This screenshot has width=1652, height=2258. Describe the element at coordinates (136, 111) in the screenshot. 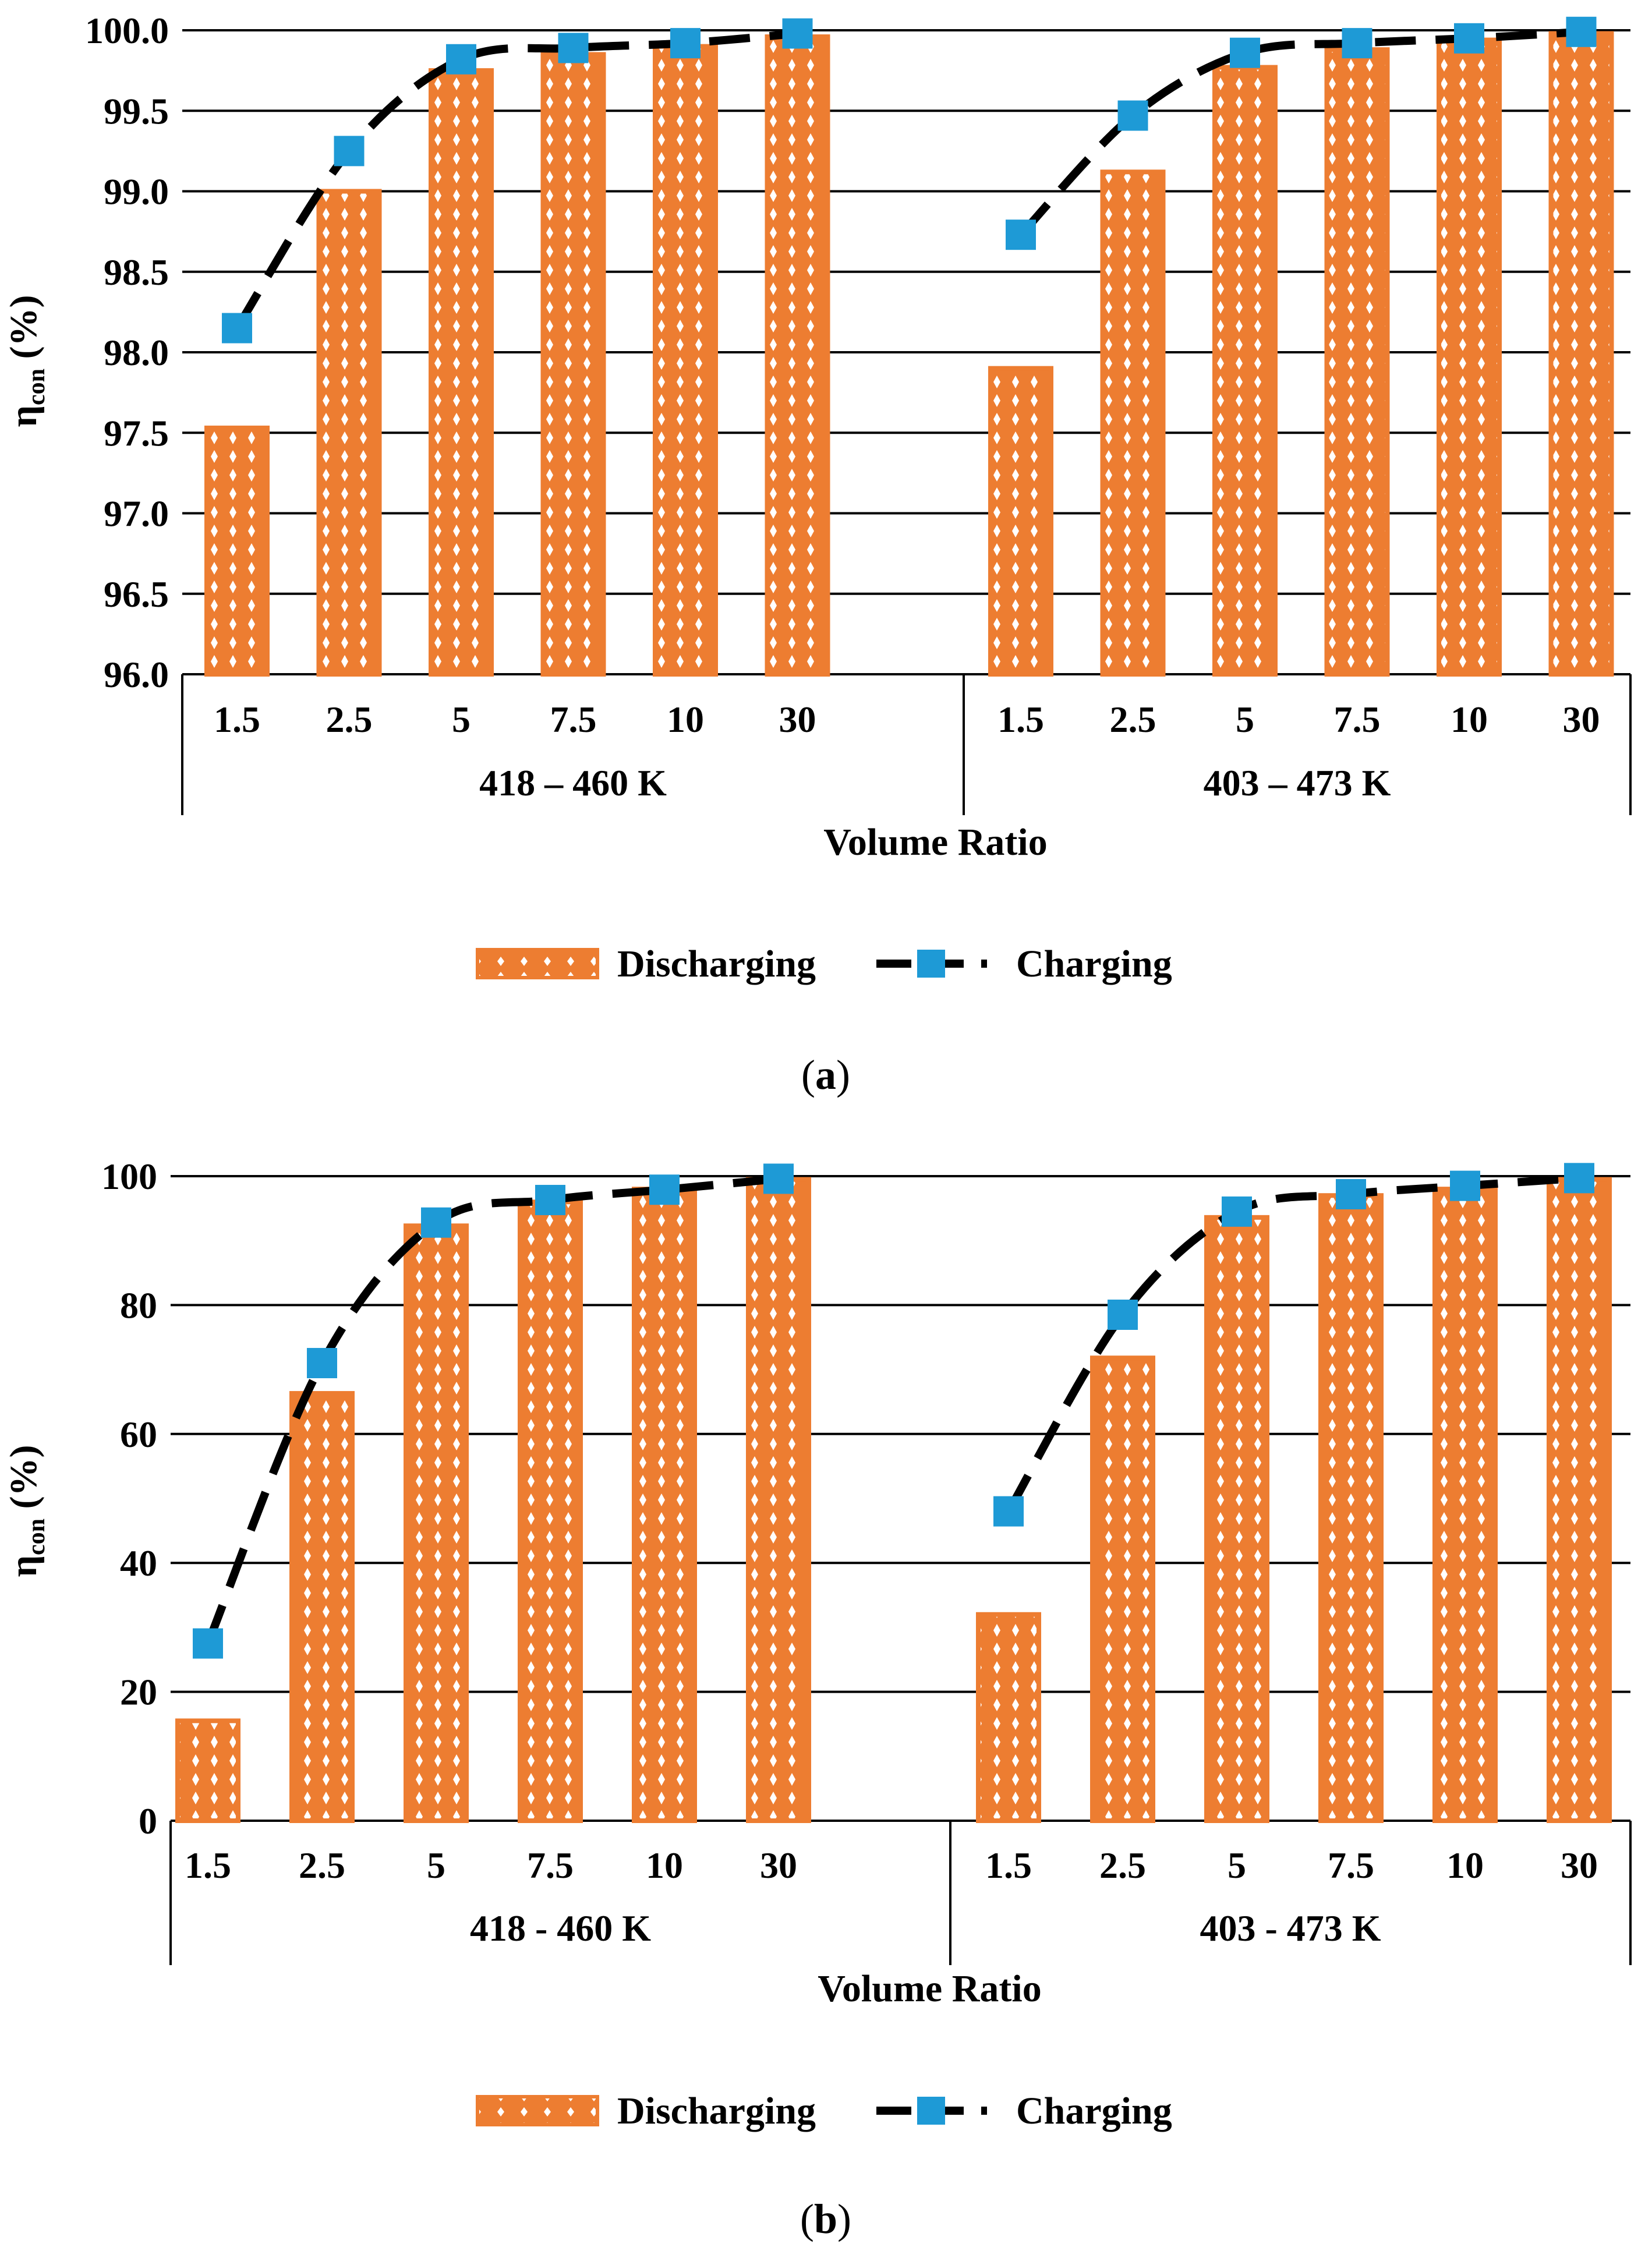

I see `y-tick-label: 99.5` at that location.